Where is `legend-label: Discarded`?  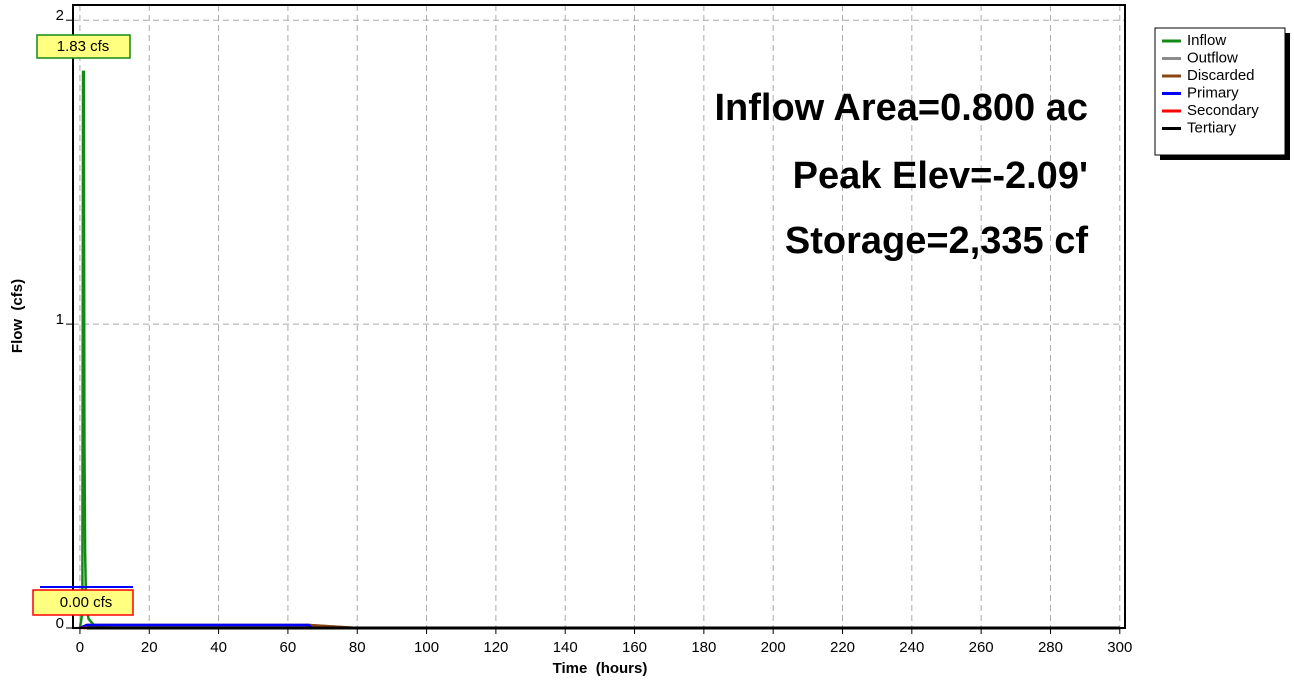
legend-label: Discarded is located at coordinates (1221, 75).